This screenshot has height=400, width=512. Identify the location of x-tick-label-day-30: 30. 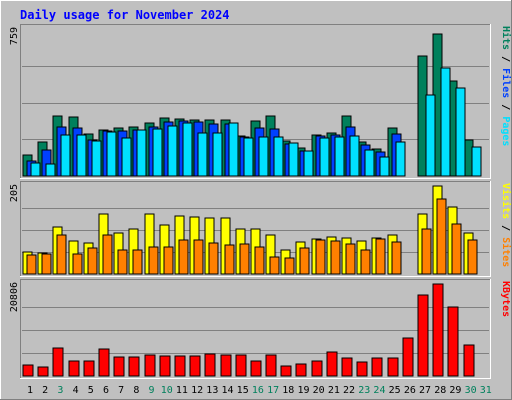
(471, 390).